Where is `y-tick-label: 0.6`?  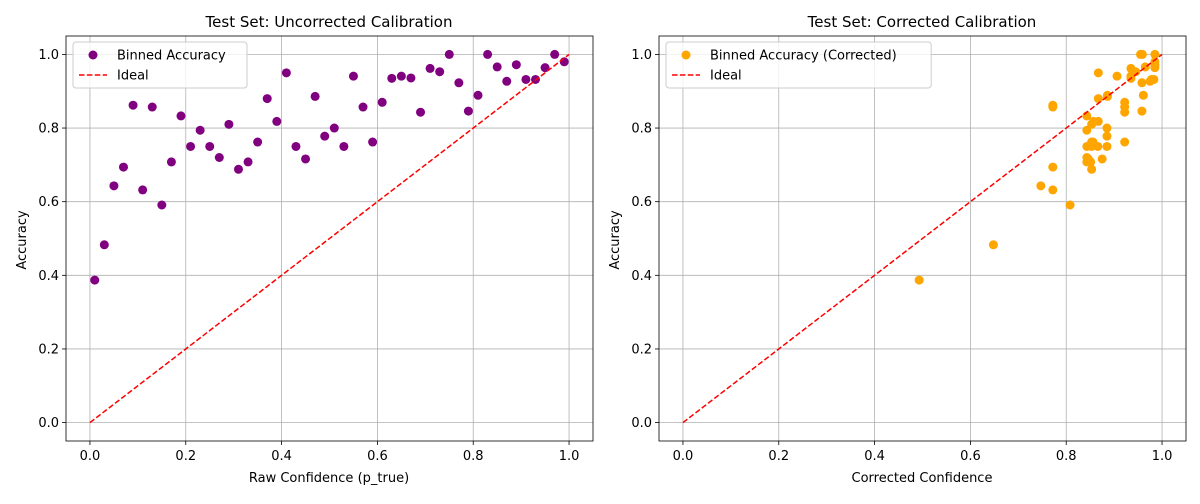
y-tick-label: 0.6 is located at coordinates (641, 202).